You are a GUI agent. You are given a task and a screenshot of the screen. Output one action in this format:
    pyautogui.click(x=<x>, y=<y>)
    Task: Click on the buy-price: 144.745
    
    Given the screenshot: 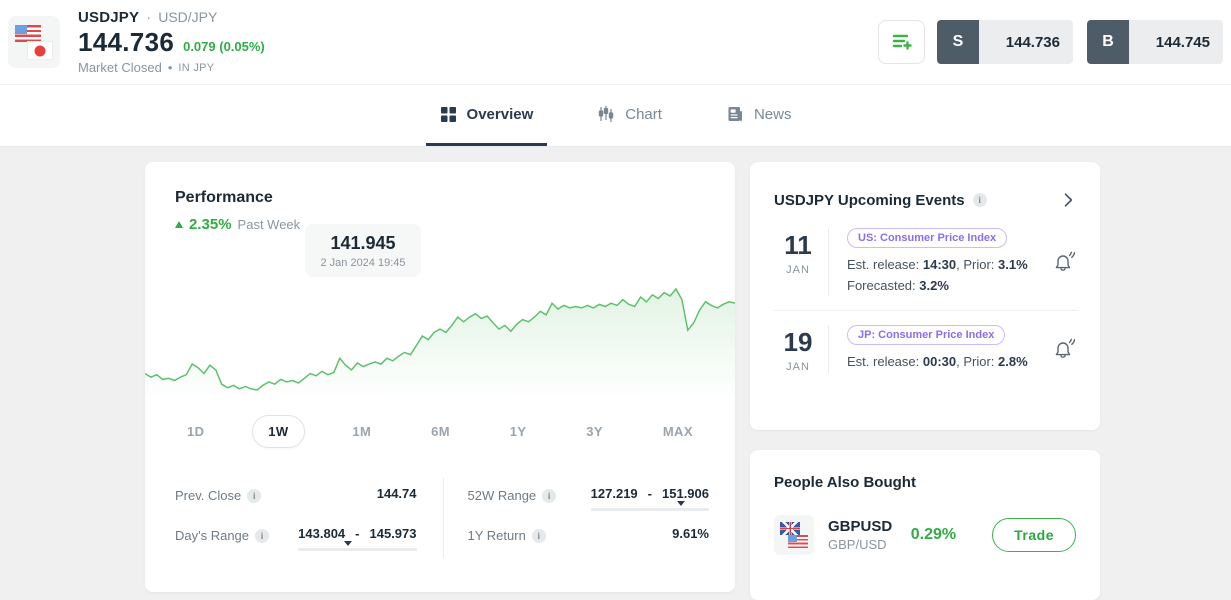 What is the action you would take?
    pyautogui.click(x=1176, y=42)
    